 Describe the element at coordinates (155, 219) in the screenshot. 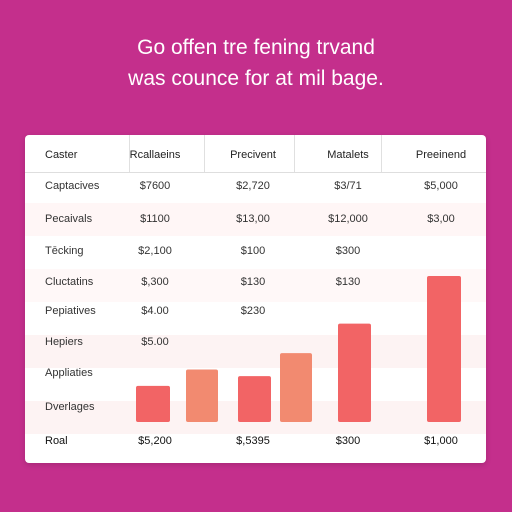

I see `table-cell: $1100` at that location.